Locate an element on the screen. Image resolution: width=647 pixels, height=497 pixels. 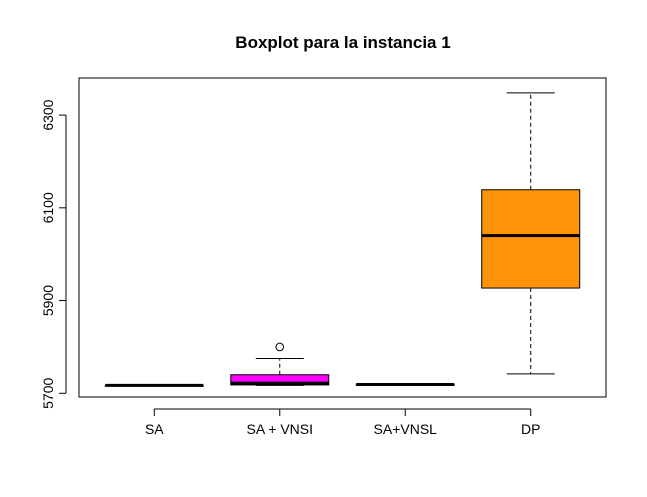
y-tick-label: 6100 is located at coordinates (48, 207).